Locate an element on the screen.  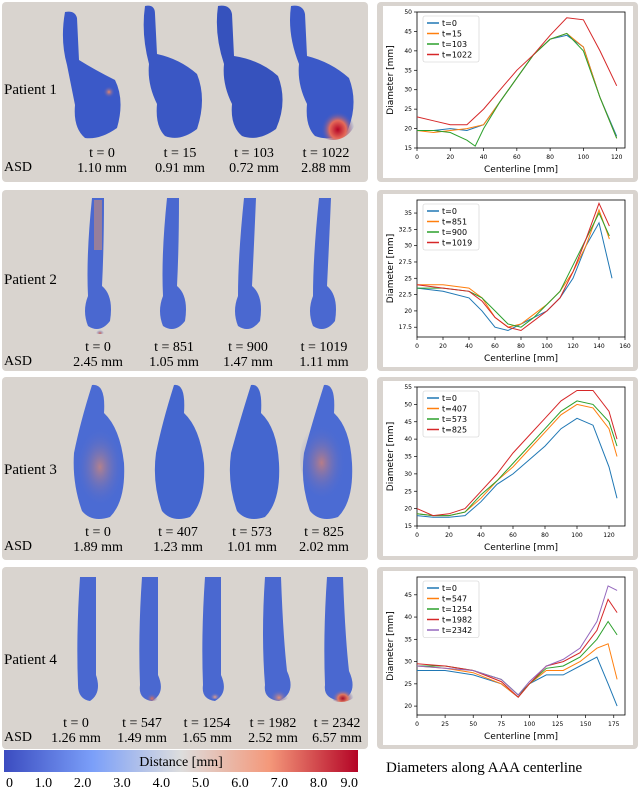
colorbar-tick-label: 4.0 is located at coordinates (162, 783).